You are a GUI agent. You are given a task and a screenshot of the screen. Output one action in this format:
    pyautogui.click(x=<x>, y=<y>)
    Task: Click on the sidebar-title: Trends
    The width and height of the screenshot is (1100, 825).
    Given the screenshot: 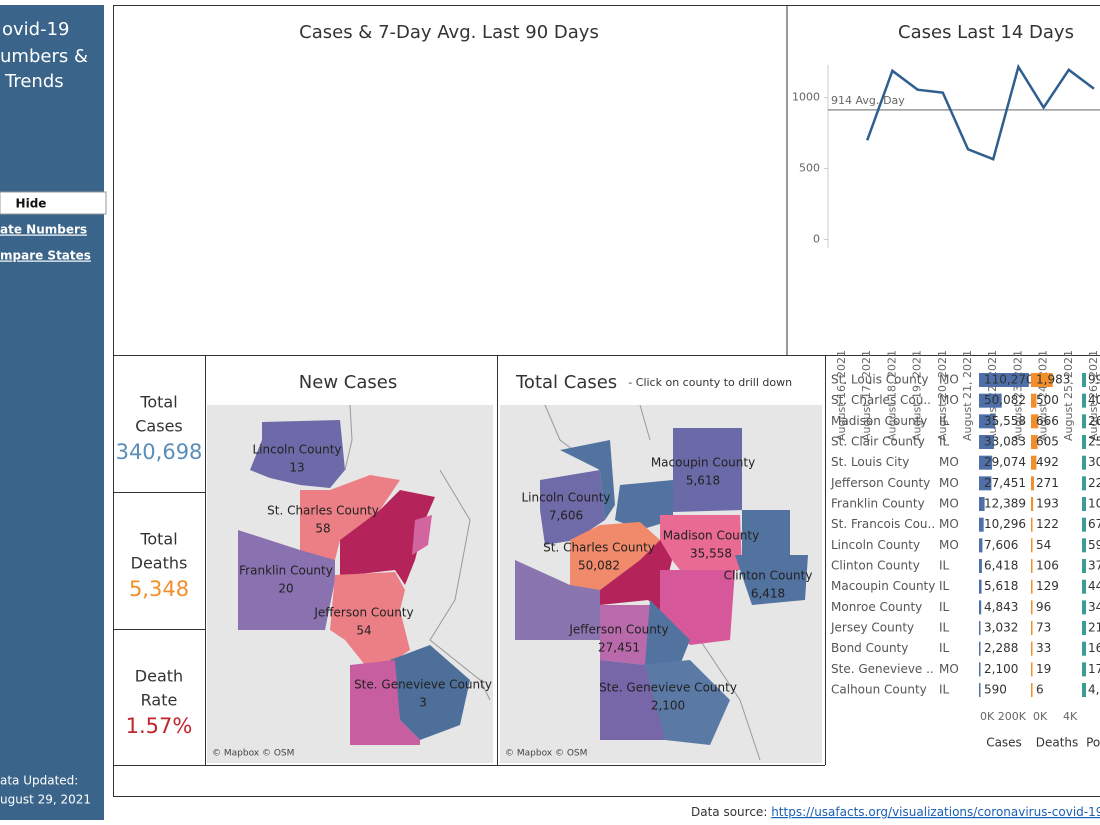 What is the action you would take?
    pyautogui.click(x=34, y=81)
    